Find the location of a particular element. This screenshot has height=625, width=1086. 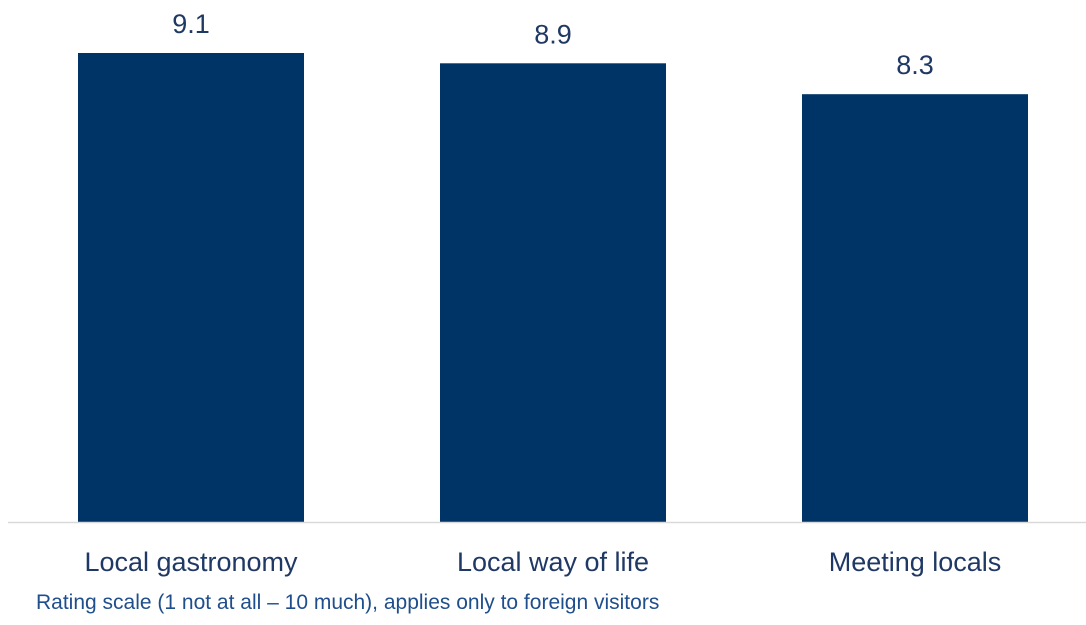

data-label-2: 8.9 is located at coordinates (553, 34).